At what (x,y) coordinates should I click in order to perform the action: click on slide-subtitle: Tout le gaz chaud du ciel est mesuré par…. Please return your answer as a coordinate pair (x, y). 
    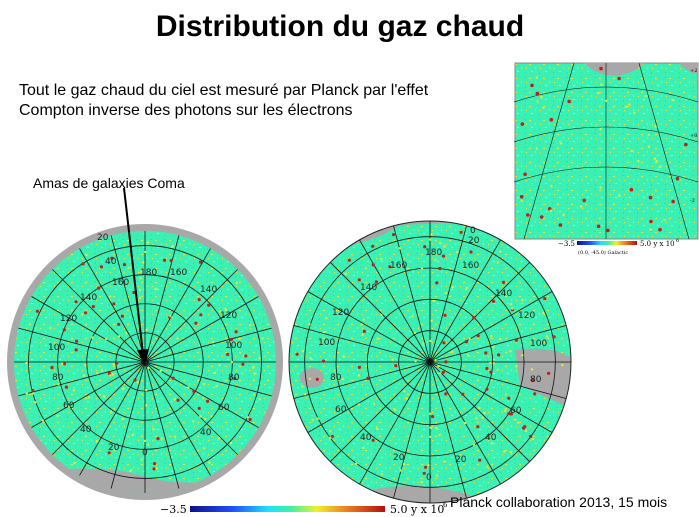
    Looking at the image, I should click on (264, 101).